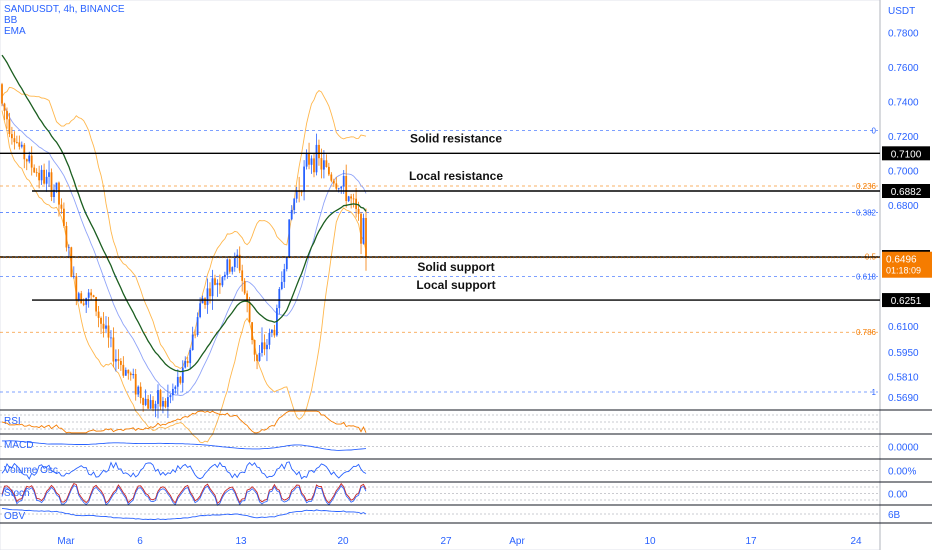 The image size is (932, 550). Describe the element at coordinates (456, 176) in the screenshot. I see `level-label: Local resistance` at that location.